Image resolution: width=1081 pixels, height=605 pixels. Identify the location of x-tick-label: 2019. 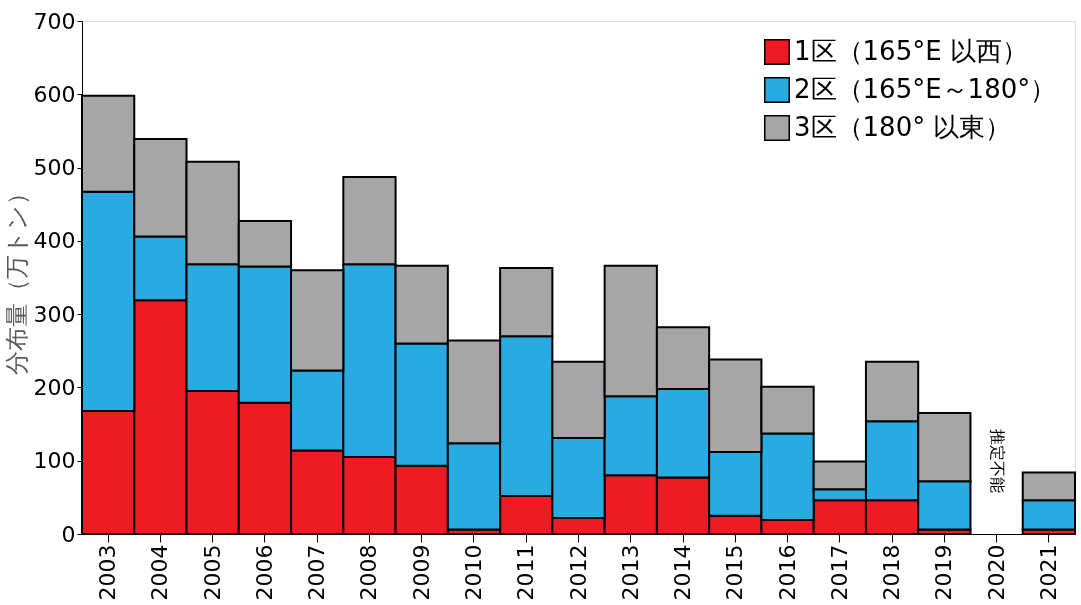
(944, 572).